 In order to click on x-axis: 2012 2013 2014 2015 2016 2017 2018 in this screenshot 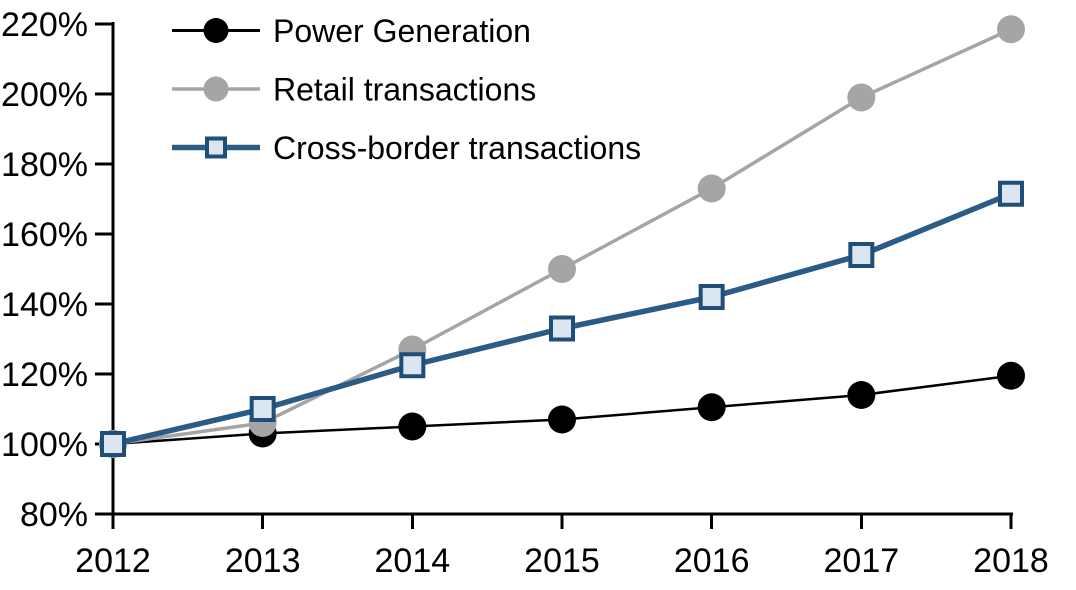, I will do `click(562, 547)`.